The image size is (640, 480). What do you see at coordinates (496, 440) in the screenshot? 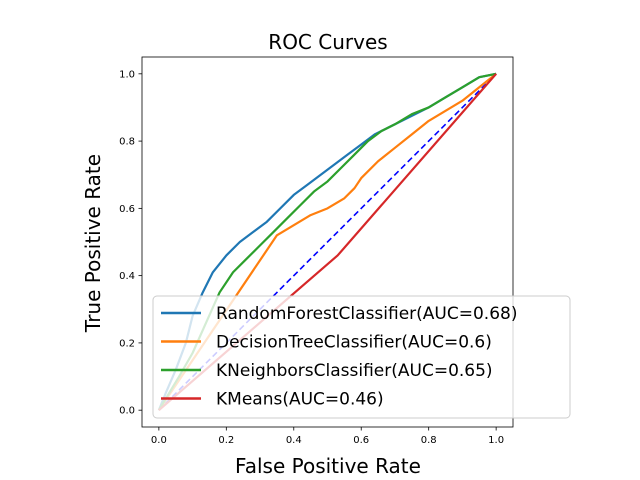
I see `x-tick-label: 1.0` at bounding box center [496, 440].